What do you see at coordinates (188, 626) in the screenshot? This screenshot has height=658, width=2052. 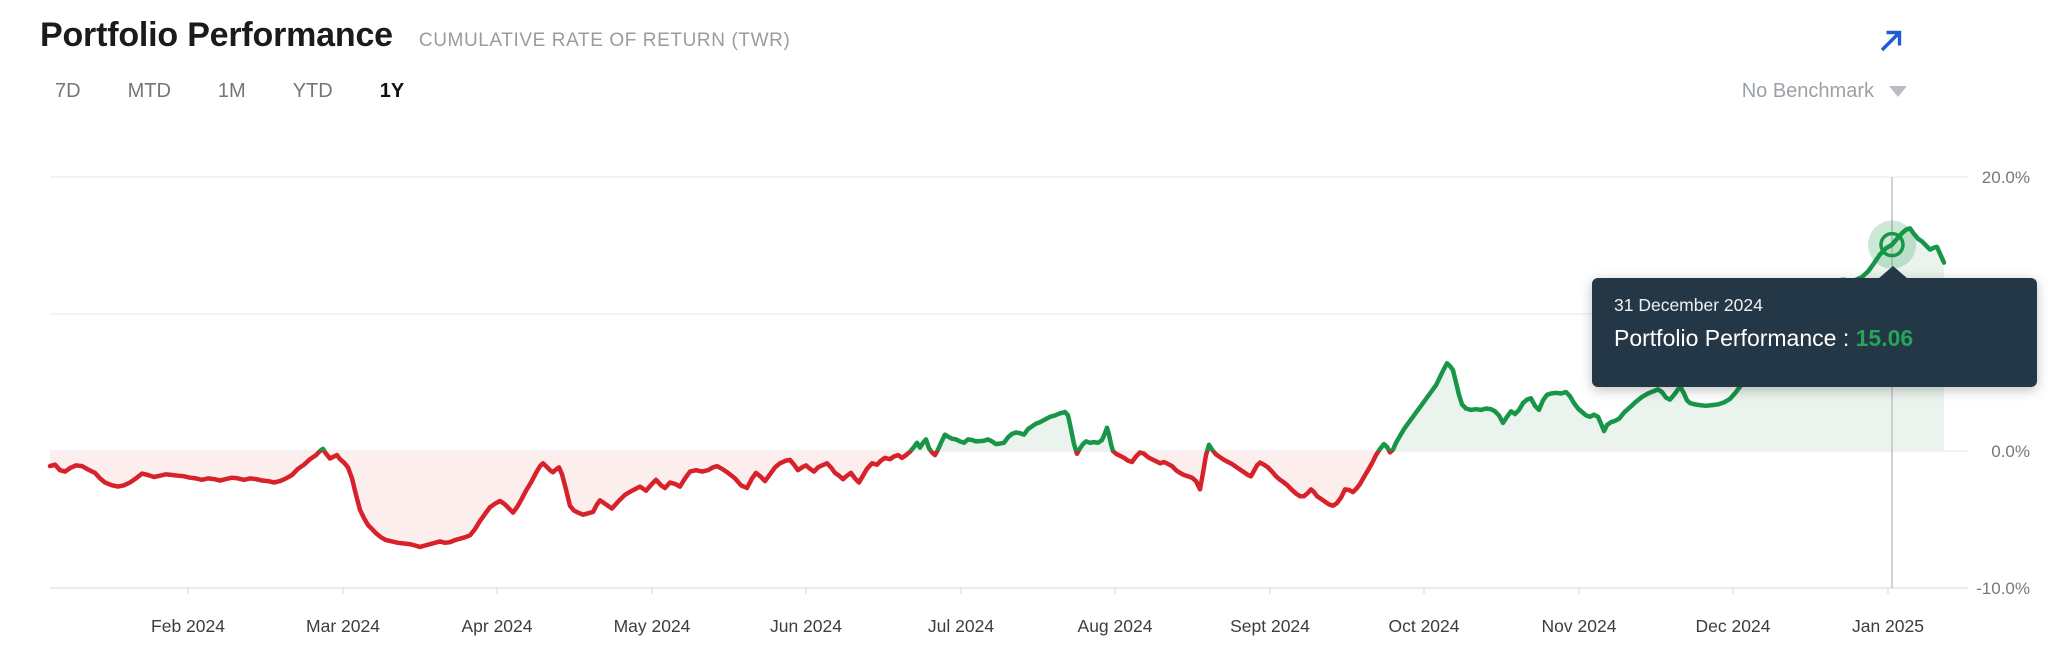 I see `svg-text: Feb 2024` at bounding box center [188, 626].